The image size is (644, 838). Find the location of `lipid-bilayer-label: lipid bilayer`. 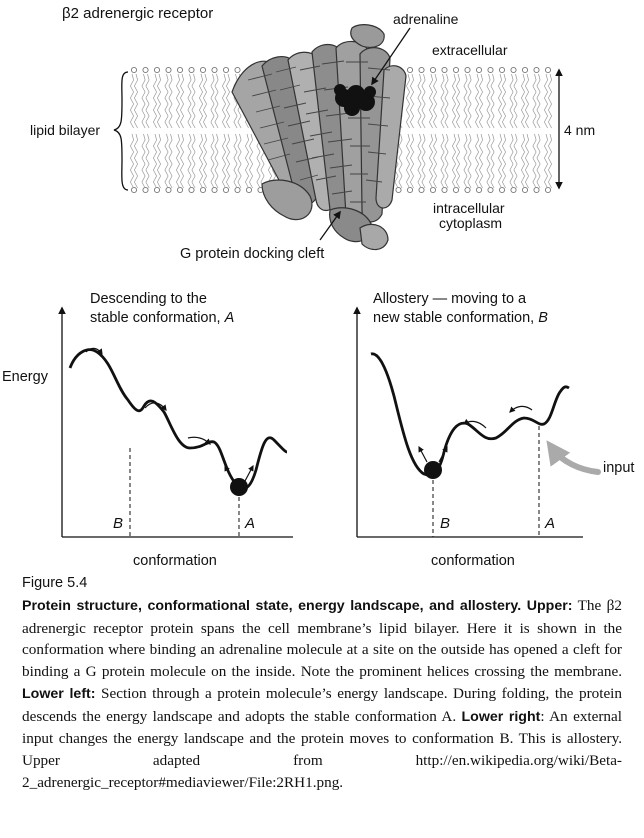

lipid-bilayer-label: lipid bilayer is located at coordinates (65, 130).